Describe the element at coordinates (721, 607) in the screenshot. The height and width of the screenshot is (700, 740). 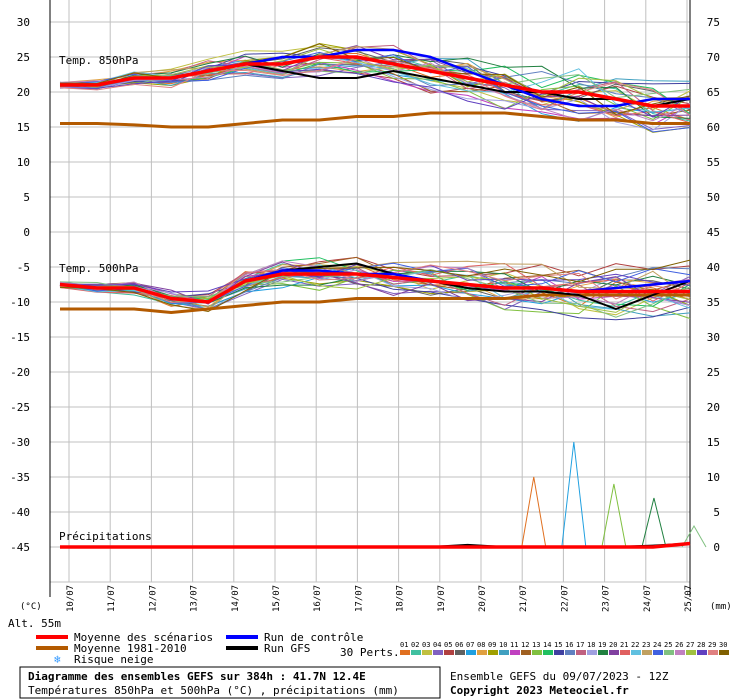
I see `right-unit-label: (mm)` at that location.